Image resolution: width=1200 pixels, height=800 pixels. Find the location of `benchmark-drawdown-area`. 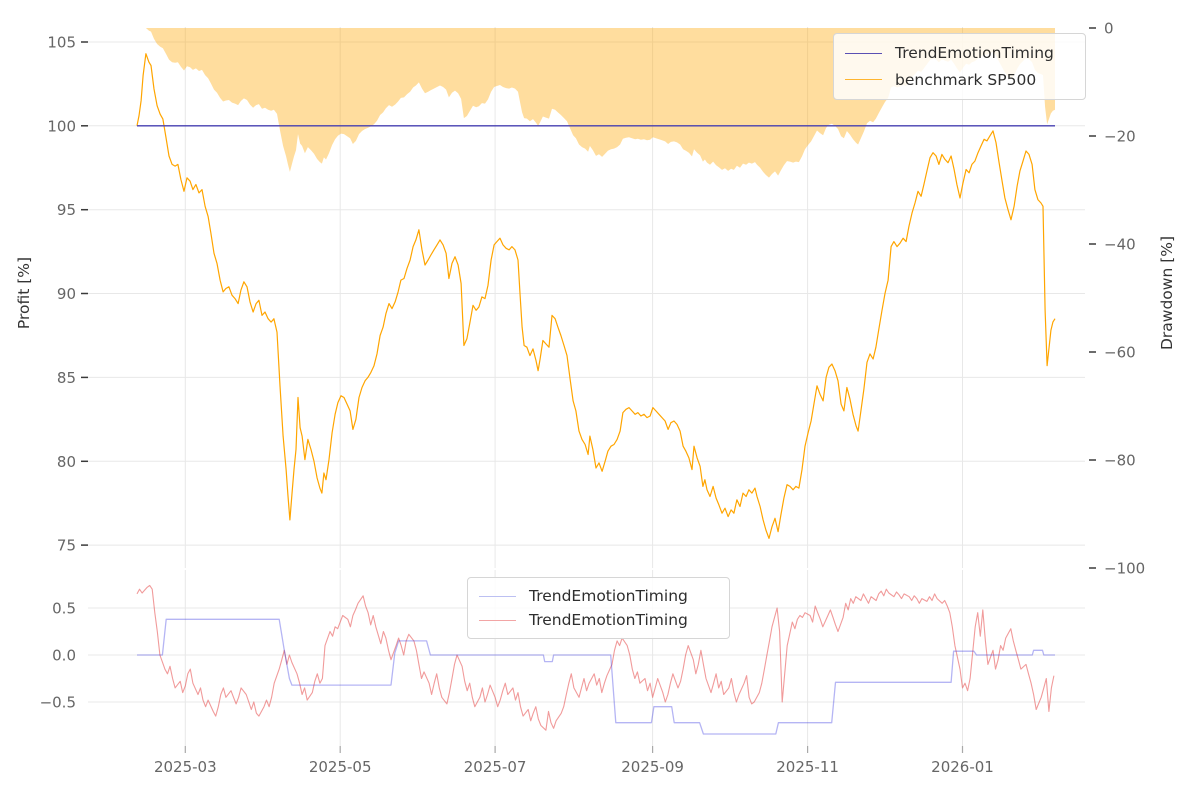

benchmark-drawdown-area is located at coordinates (596, 103).